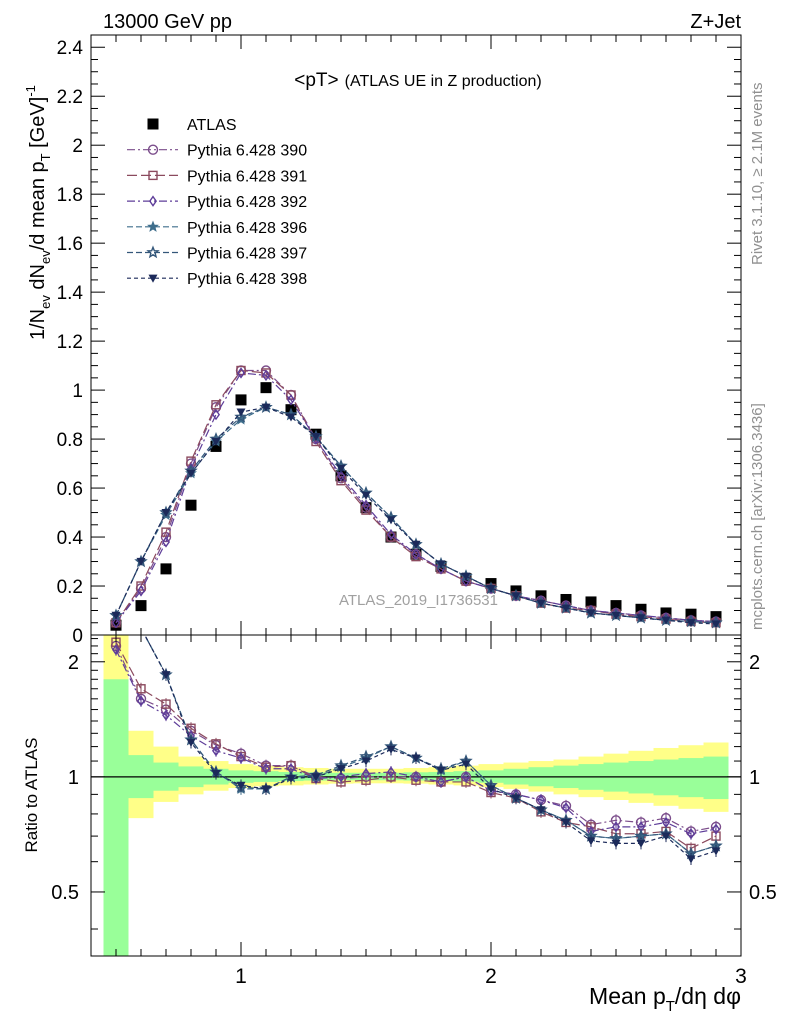 This screenshot has height=1024, width=786. I want to click on y-tick-label: 2.4, so click(70, 48).